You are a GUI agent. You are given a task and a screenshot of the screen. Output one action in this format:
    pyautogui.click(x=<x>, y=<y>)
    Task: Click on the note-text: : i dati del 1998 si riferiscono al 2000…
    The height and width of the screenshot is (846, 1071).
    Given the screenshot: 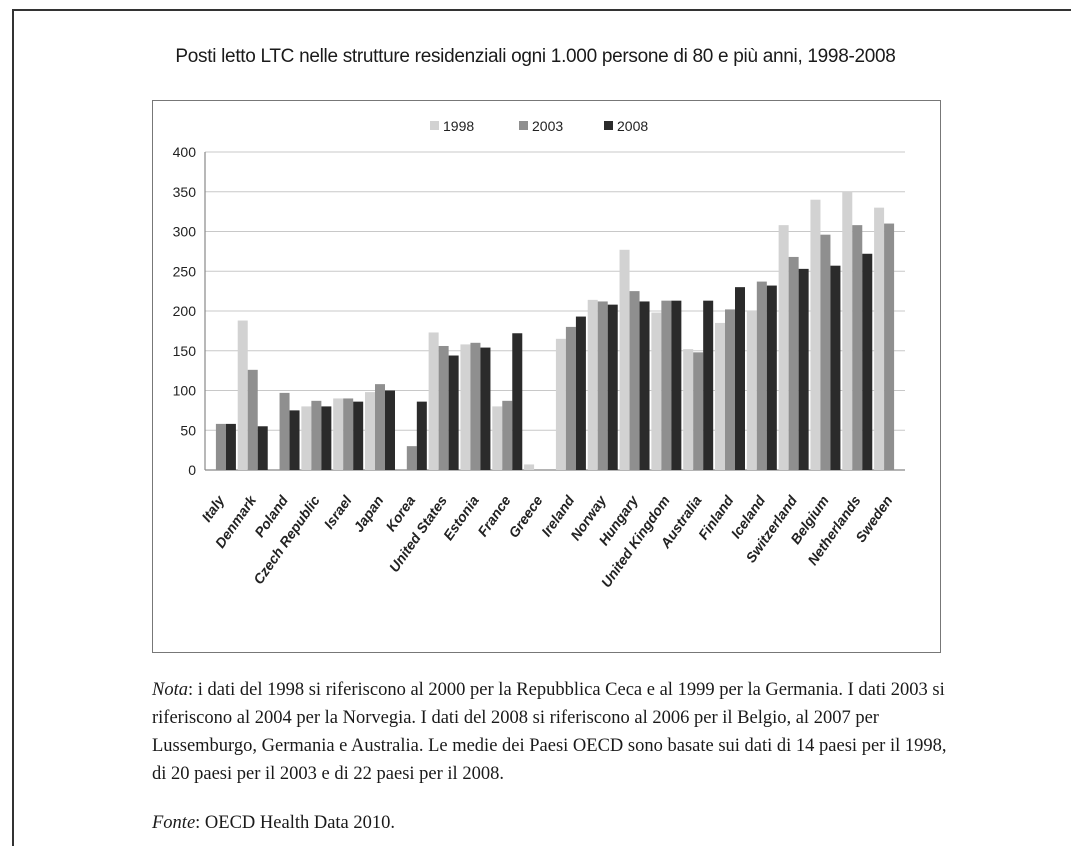 What is the action you would take?
    pyautogui.click(x=549, y=732)
    